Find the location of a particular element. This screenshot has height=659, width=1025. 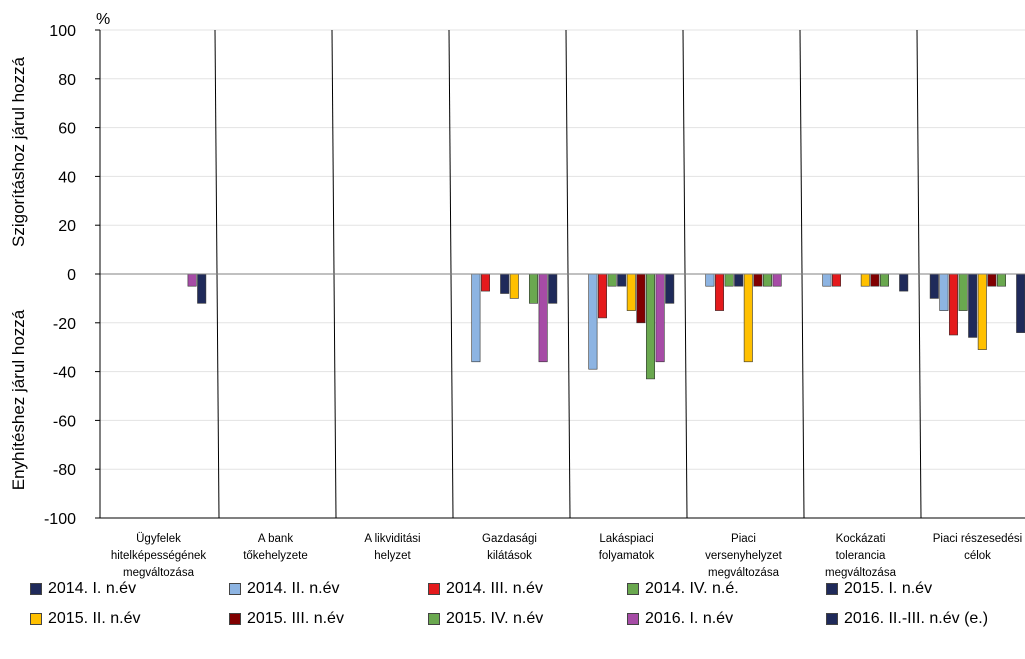

legend-item: 2014. IV. n.é. is located at coordinates (726, 589).